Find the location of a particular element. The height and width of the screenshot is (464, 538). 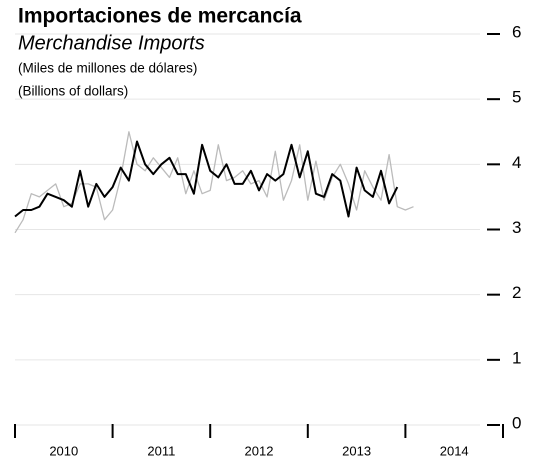

x-tick-label: 2010 is located at coordinates (63, 450).